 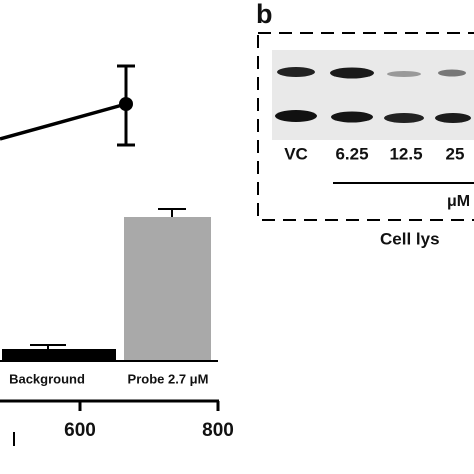 I want to click on lane-label: 25, so click(x=455, y=153).